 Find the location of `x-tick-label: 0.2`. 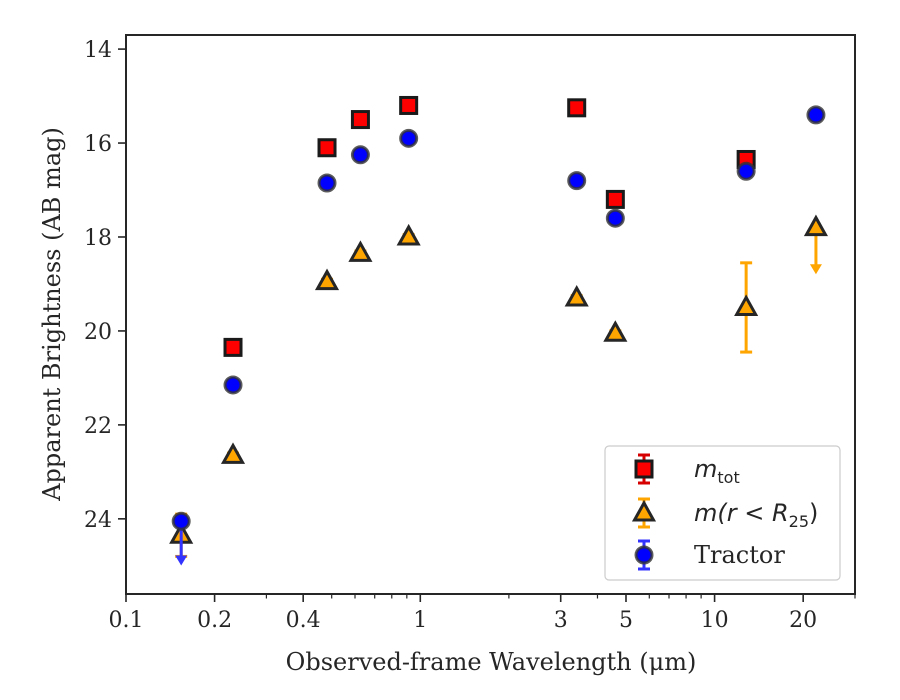

x-tick-label: 0.2 is located at coordinates (214, 620).